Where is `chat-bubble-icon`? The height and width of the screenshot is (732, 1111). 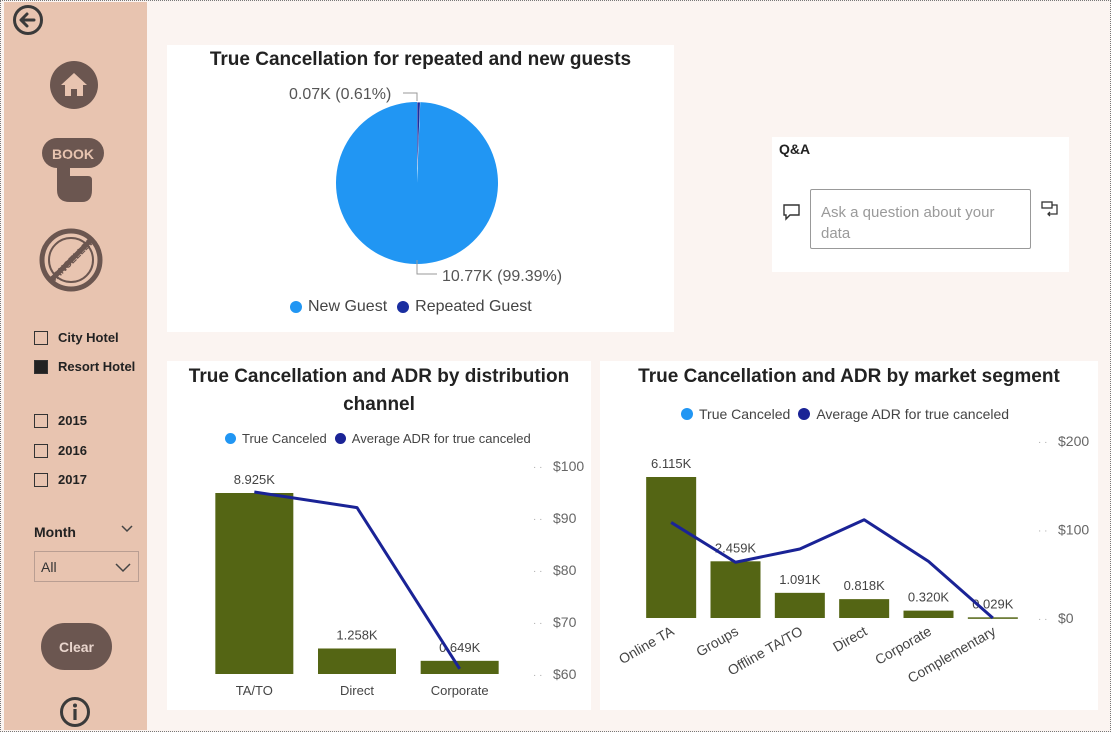
chat-bubble-icon is located at coordinates (791, 212).